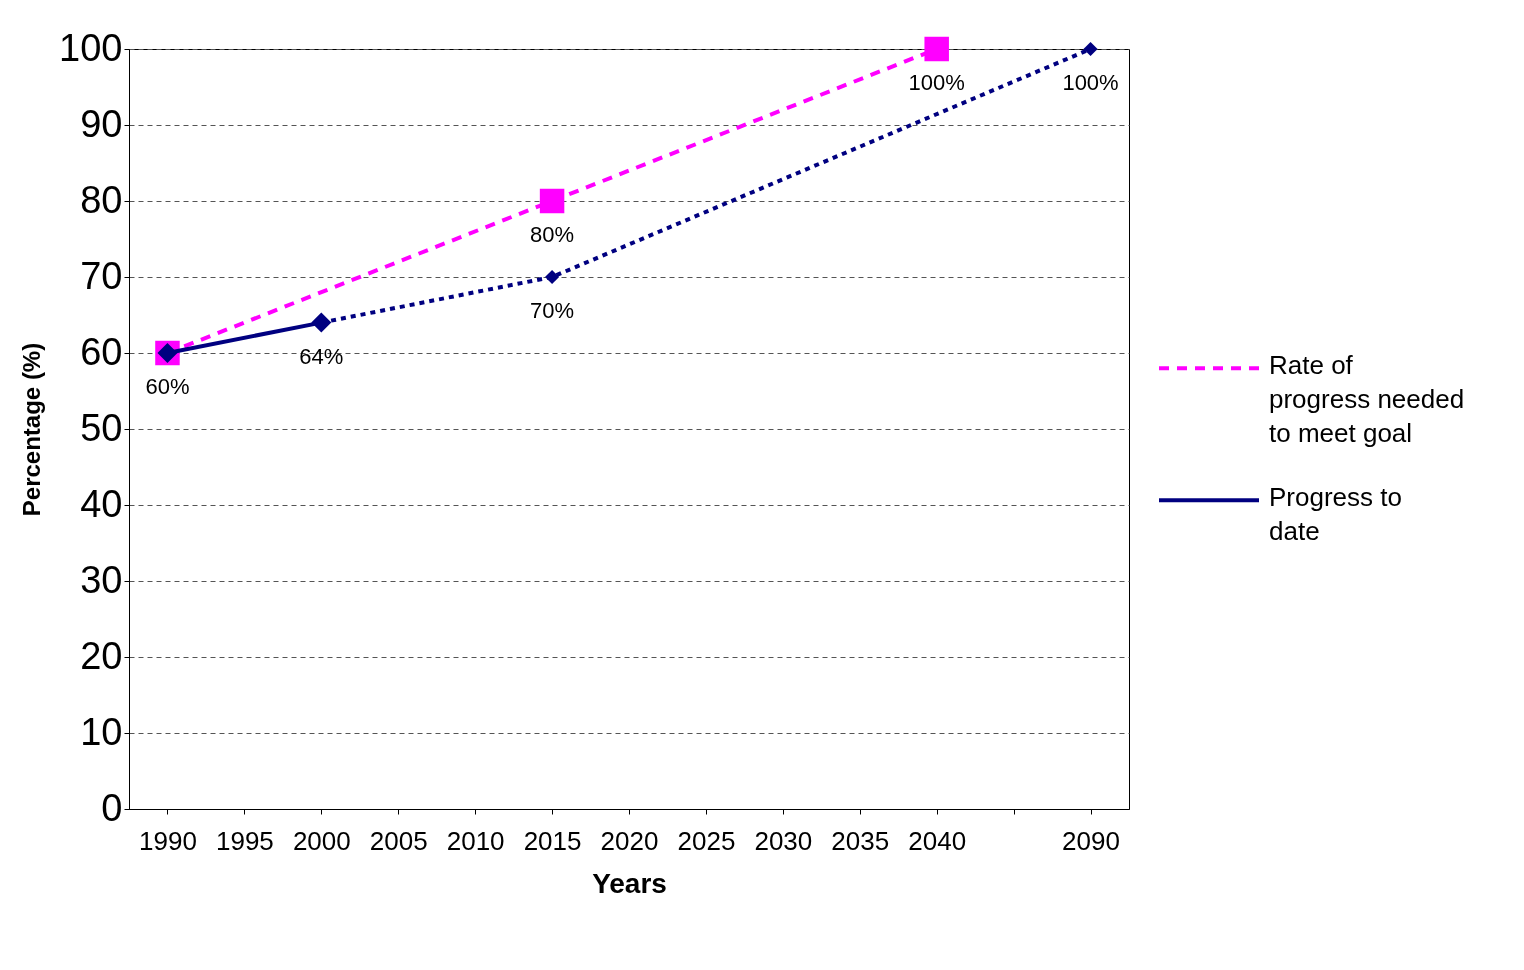  I want to click on x-tick-label: 2000, so click(321, 840).